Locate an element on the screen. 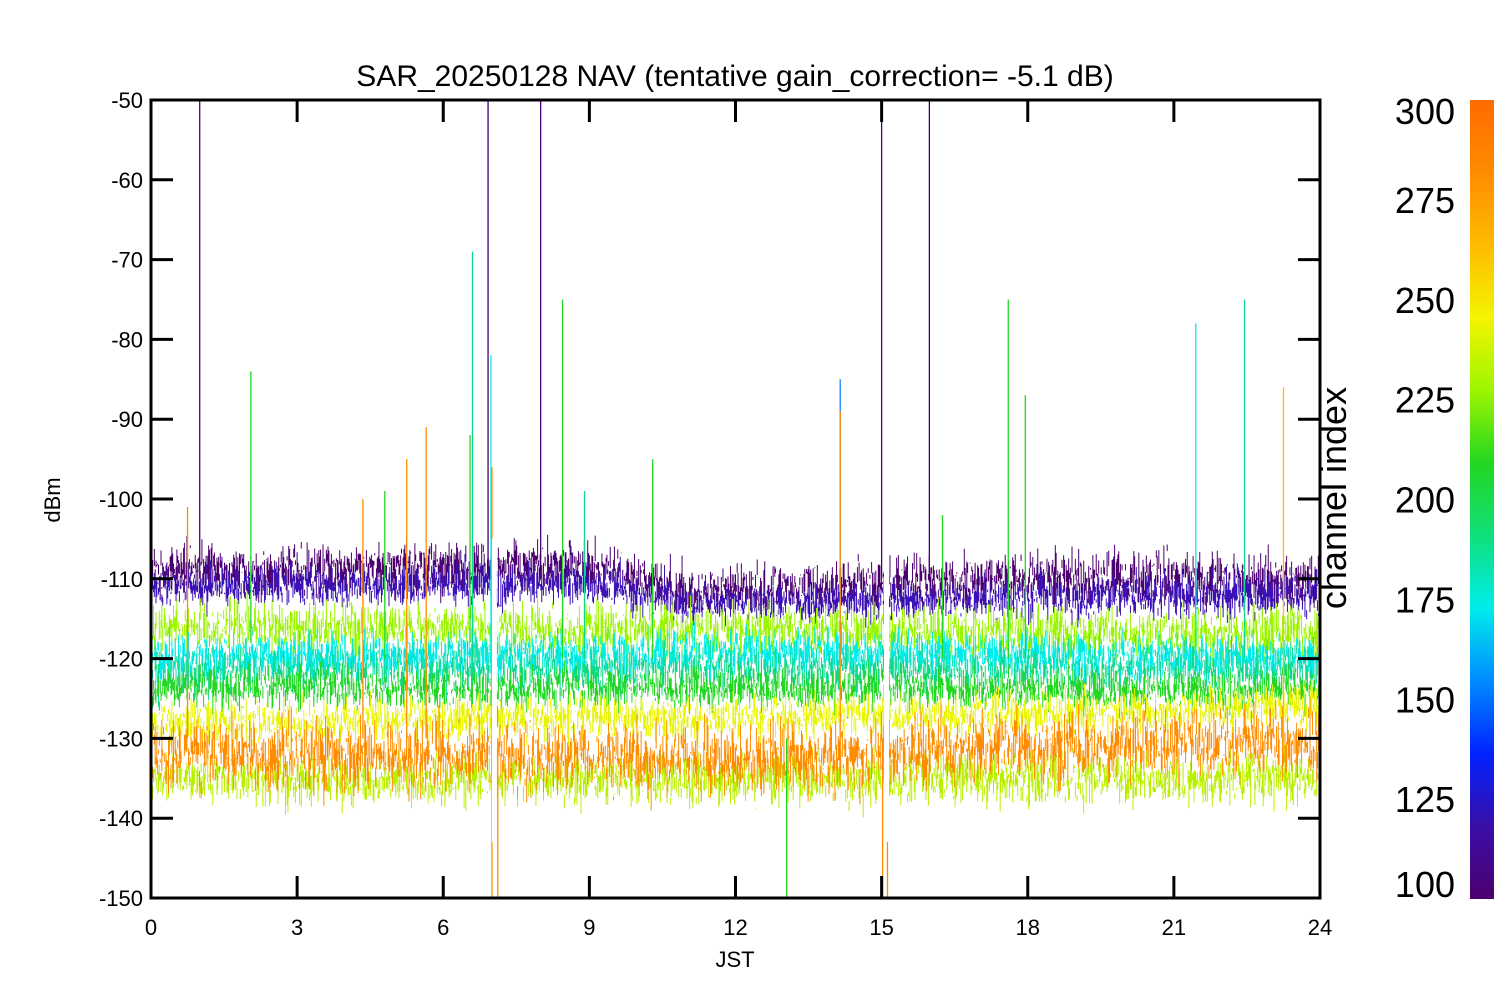 The image size is (1500, 1005). noise-band-ch255 is located at coordinates (735, 629).